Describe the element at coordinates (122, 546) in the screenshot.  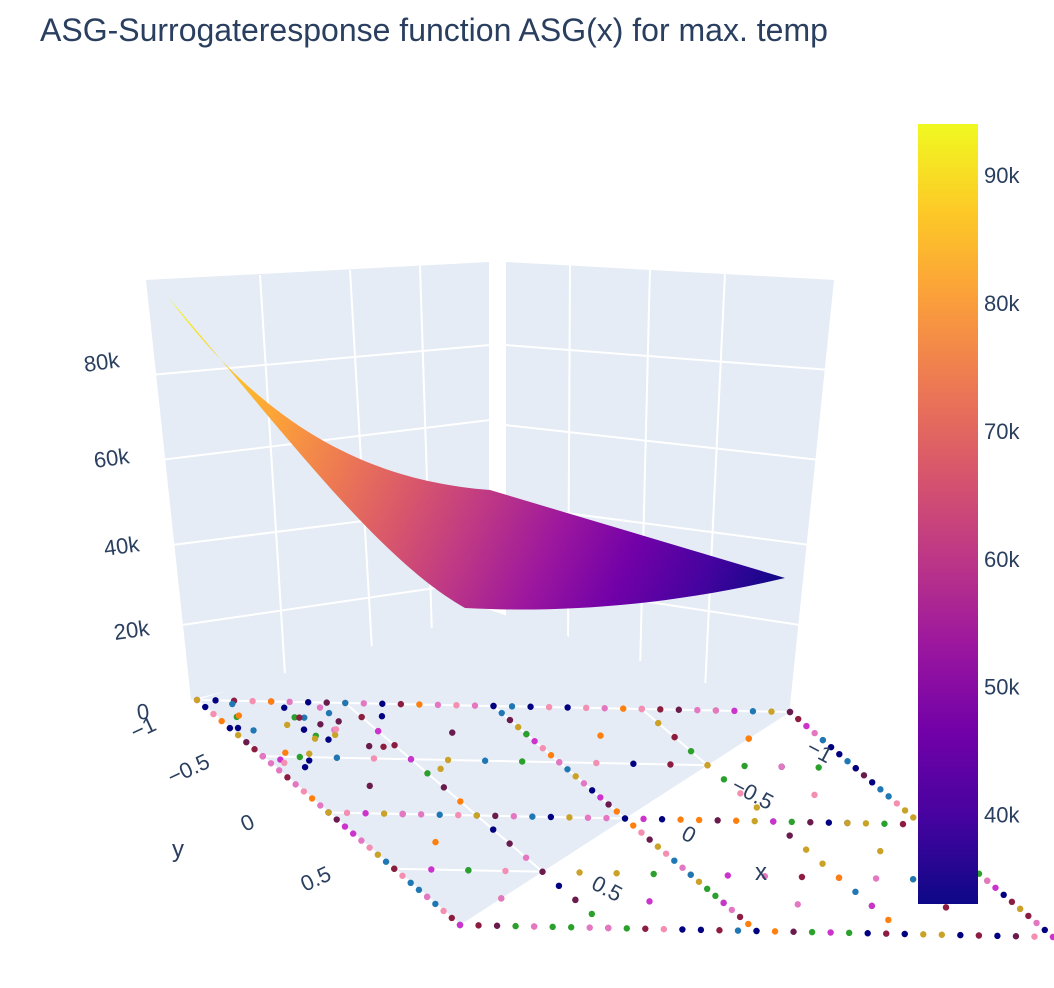
I see `z-tick-label: 40k` at that location.